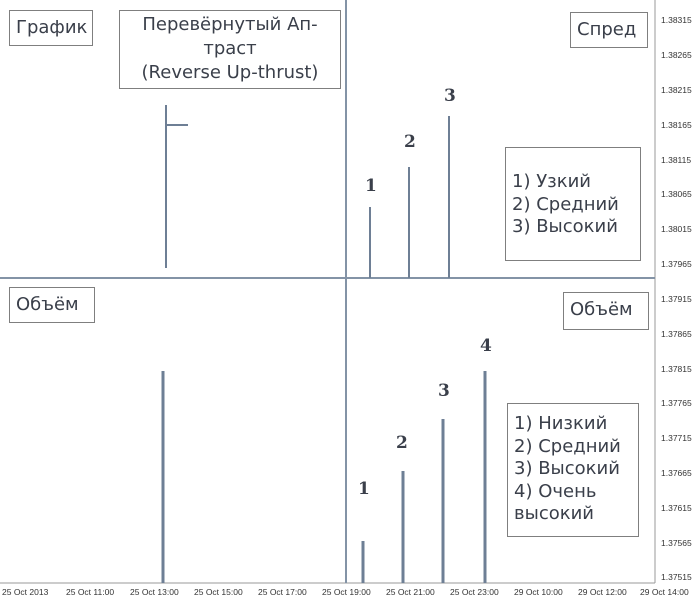 This screenshot has height=600, width=700. Describe the element at coordinates (555, 491) in the screenshot. I see `volume-legend-item: 4) Очень` at that location.